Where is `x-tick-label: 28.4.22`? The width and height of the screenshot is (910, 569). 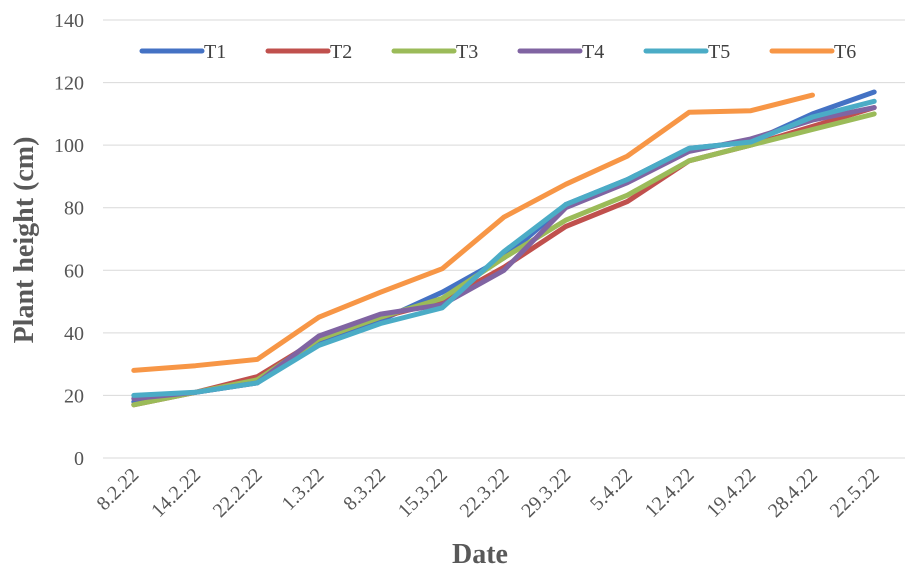
x-tick-label: 28.4.22 is located at coordinates (793, 493).